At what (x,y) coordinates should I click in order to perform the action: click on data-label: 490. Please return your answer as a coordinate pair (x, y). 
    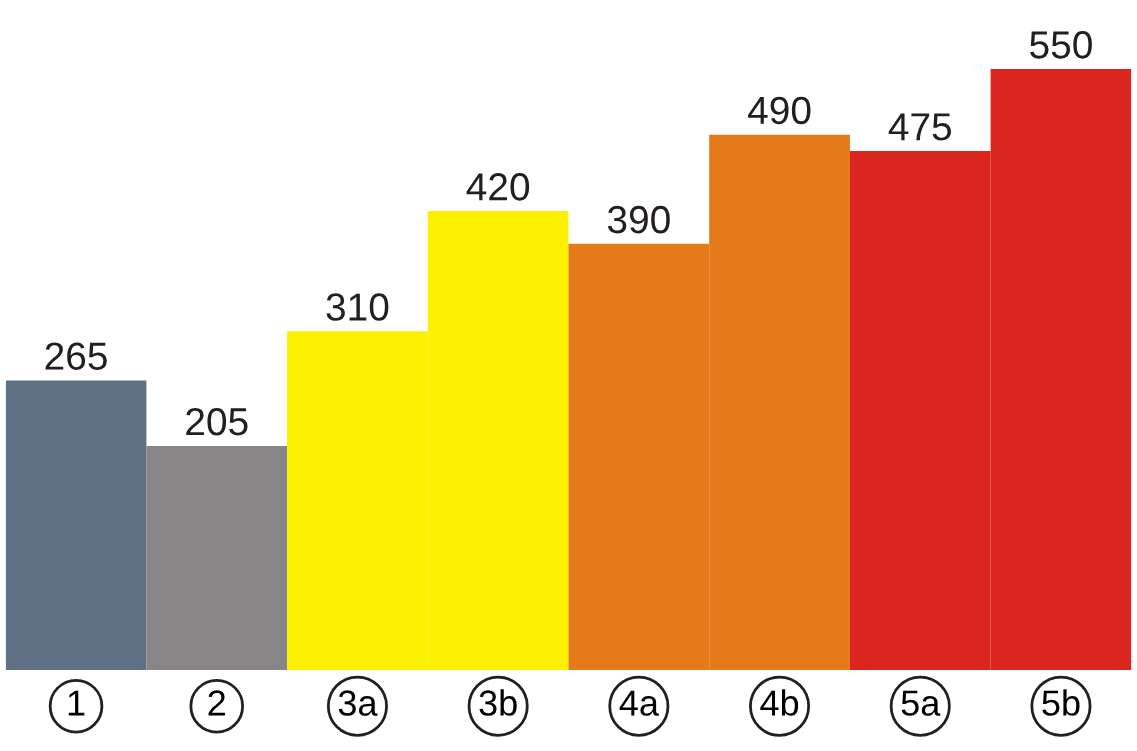
    Looking at the image, I should click on (779, 110).